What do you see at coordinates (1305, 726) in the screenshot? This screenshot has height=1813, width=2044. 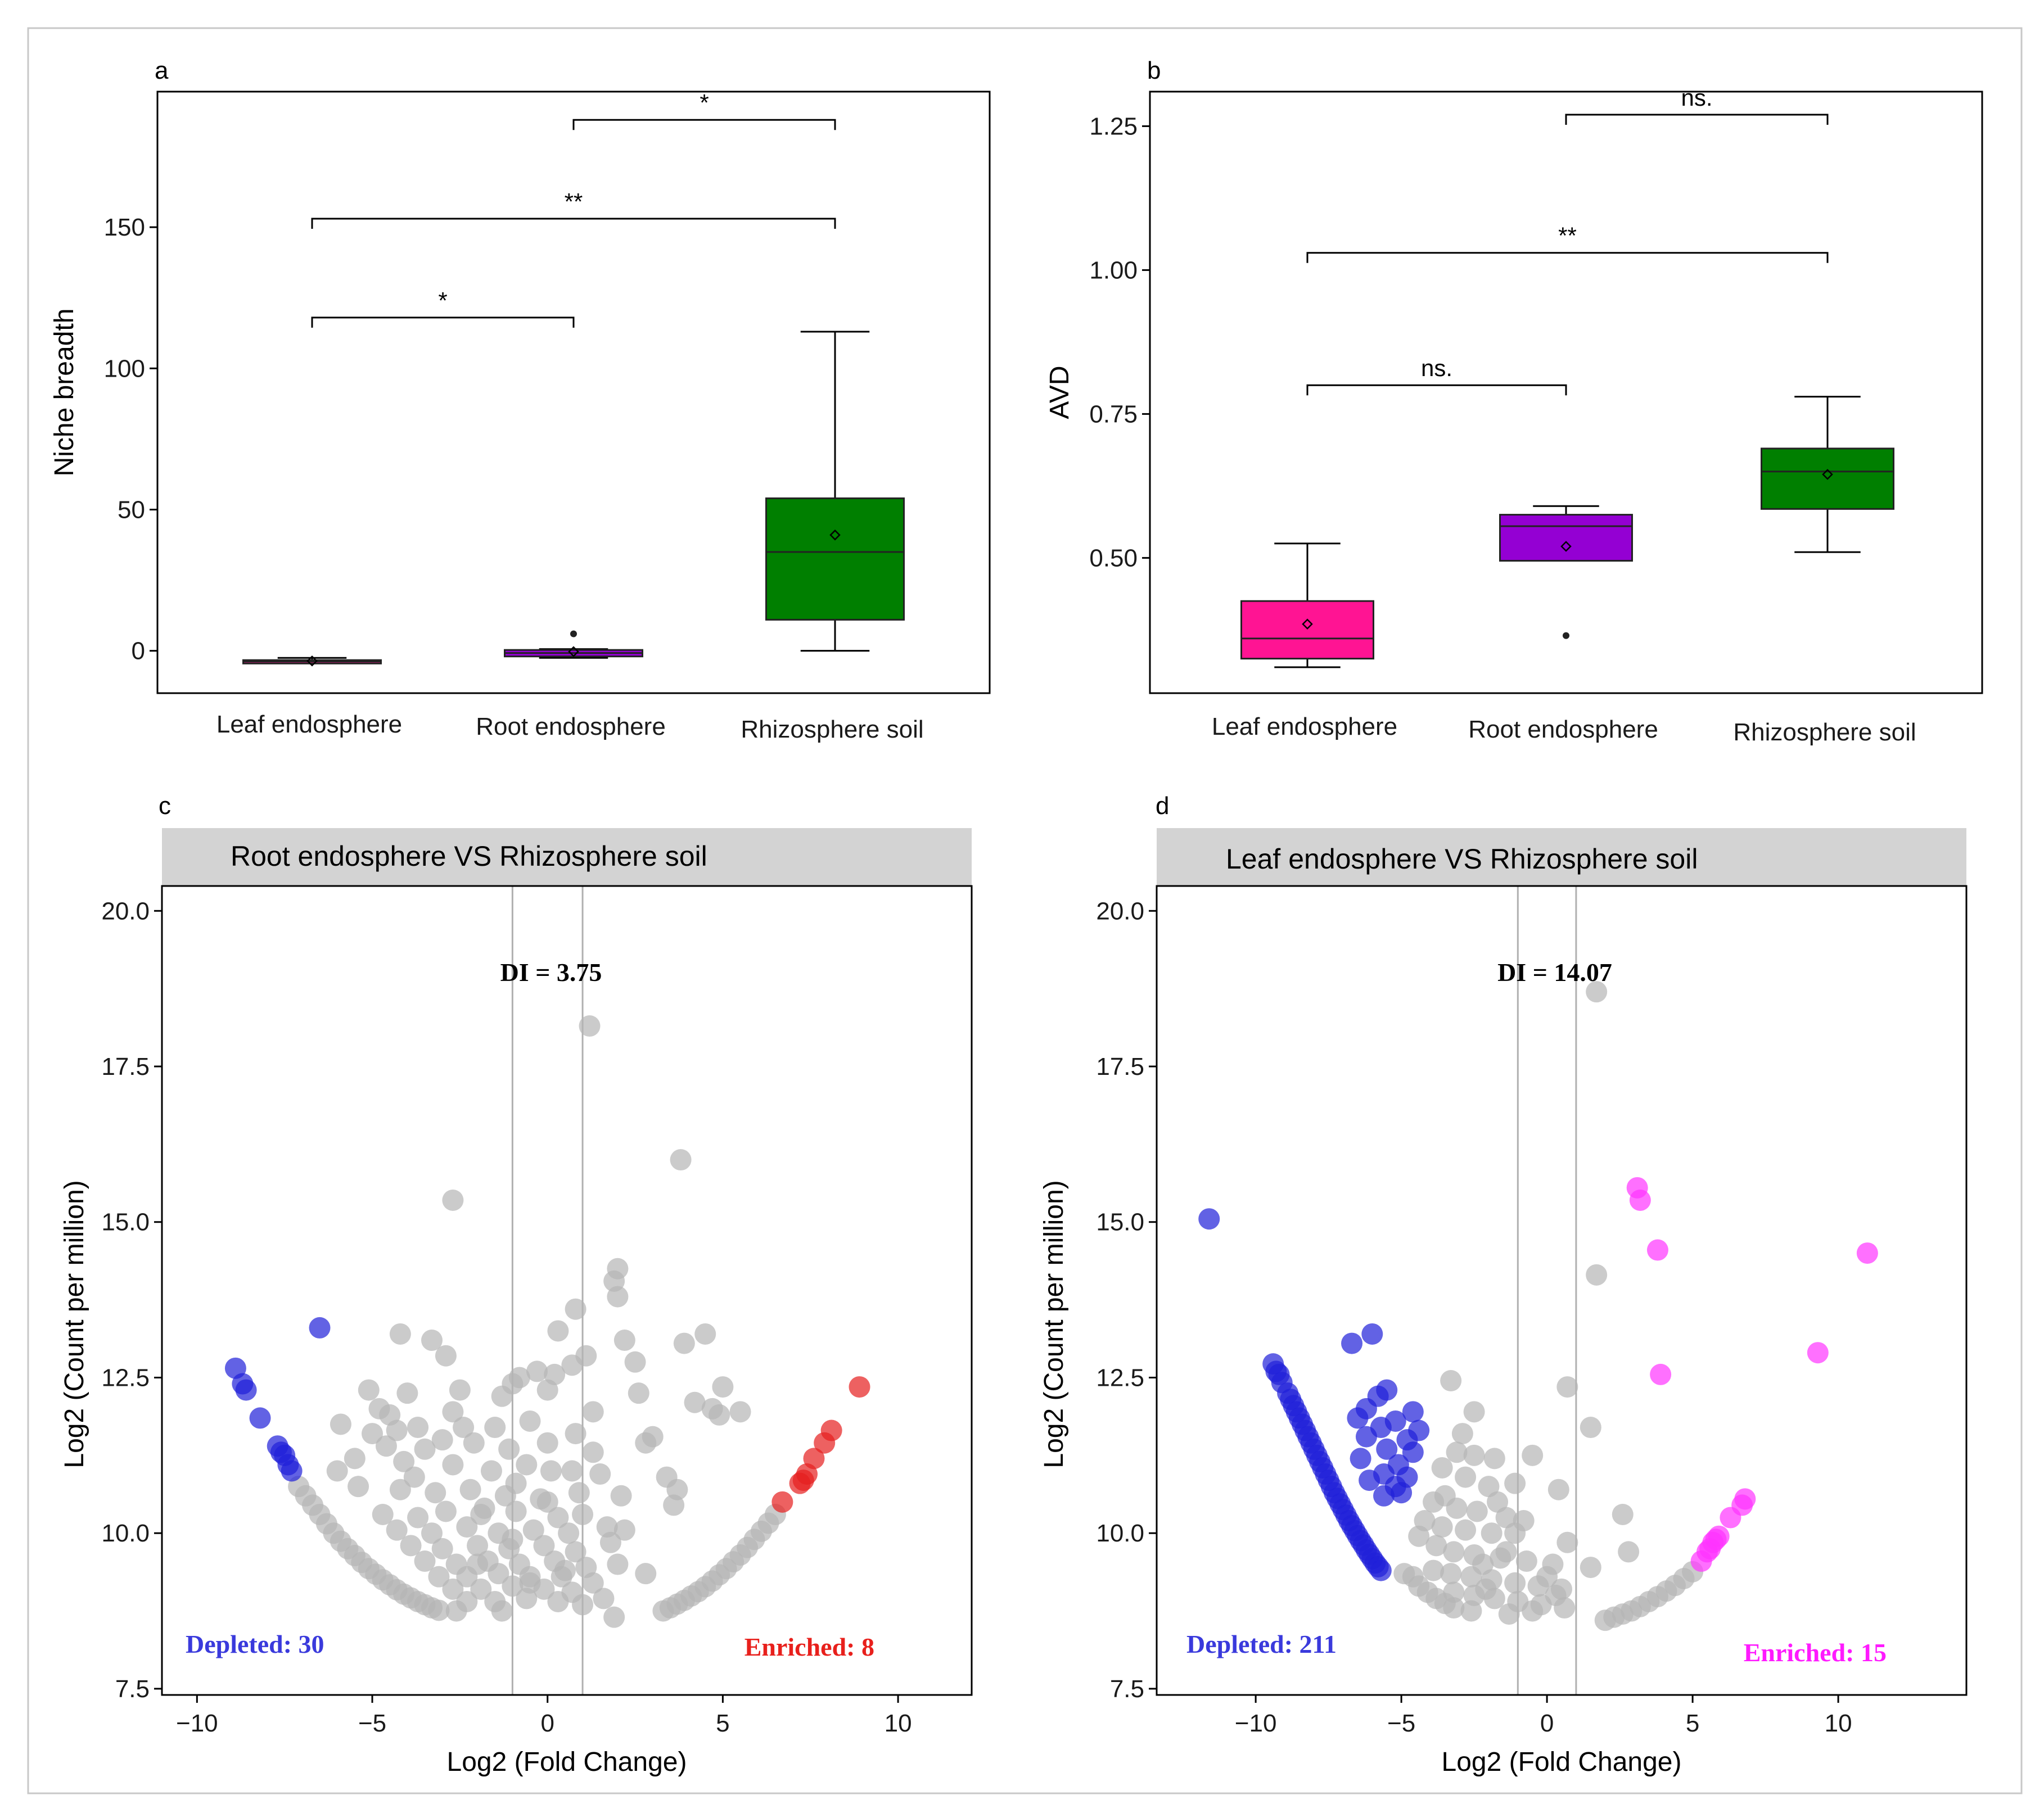 I see `x-category-label: Leaf endosphere` at bounding box center [1305, 726].